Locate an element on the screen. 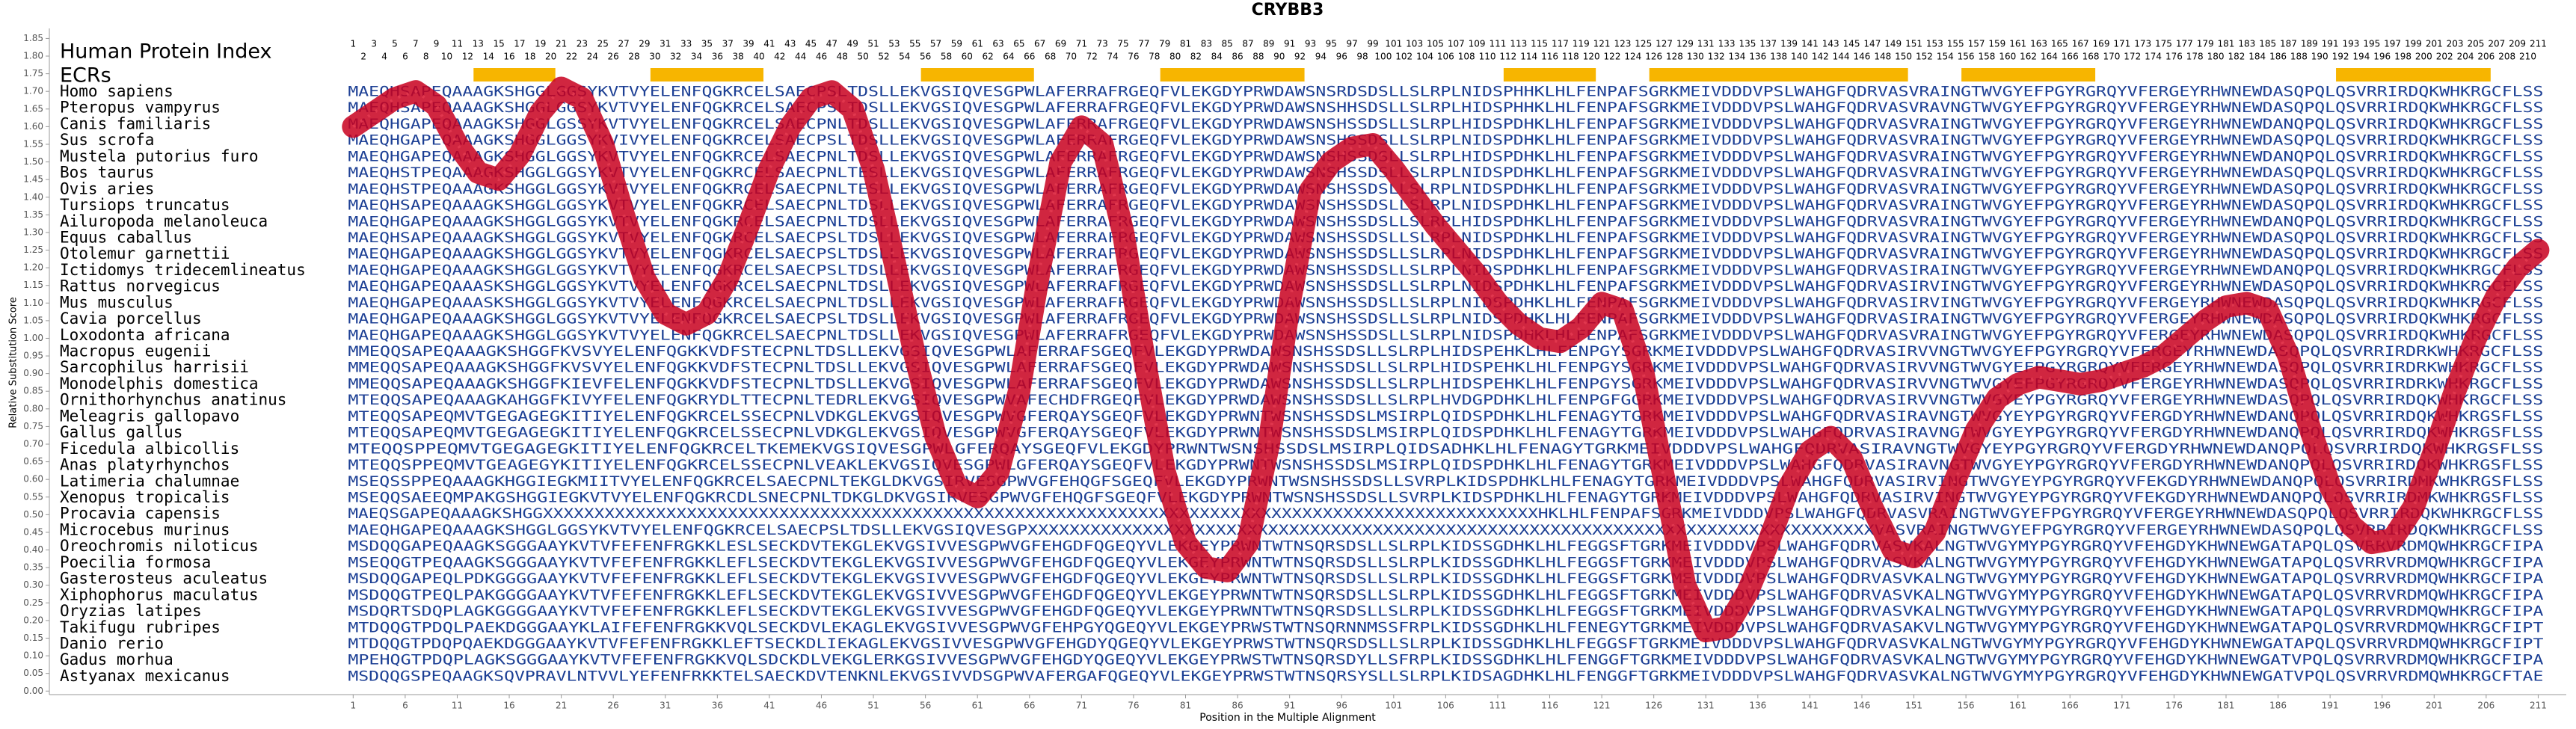 This screenshot has width=2576, height=729. protein-index: 14 is located at coordinates (488, 57).